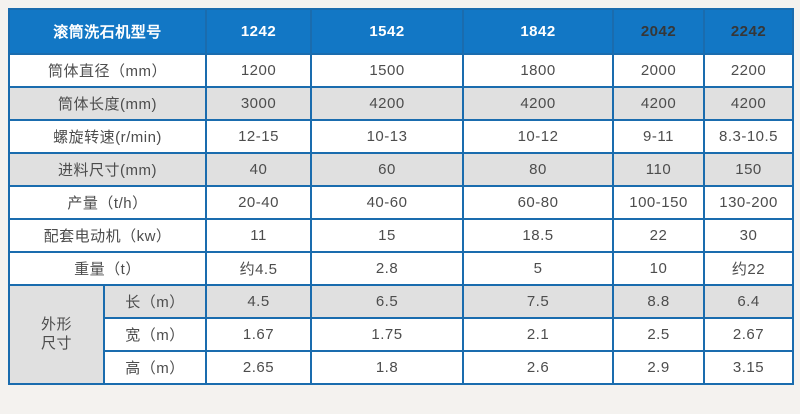 The height and width of the screenshot is (414, 800). What do you see at coordinates (749, 169) in the screenshot?
I see `value-cell: 150` at bounding box center [749, 169].